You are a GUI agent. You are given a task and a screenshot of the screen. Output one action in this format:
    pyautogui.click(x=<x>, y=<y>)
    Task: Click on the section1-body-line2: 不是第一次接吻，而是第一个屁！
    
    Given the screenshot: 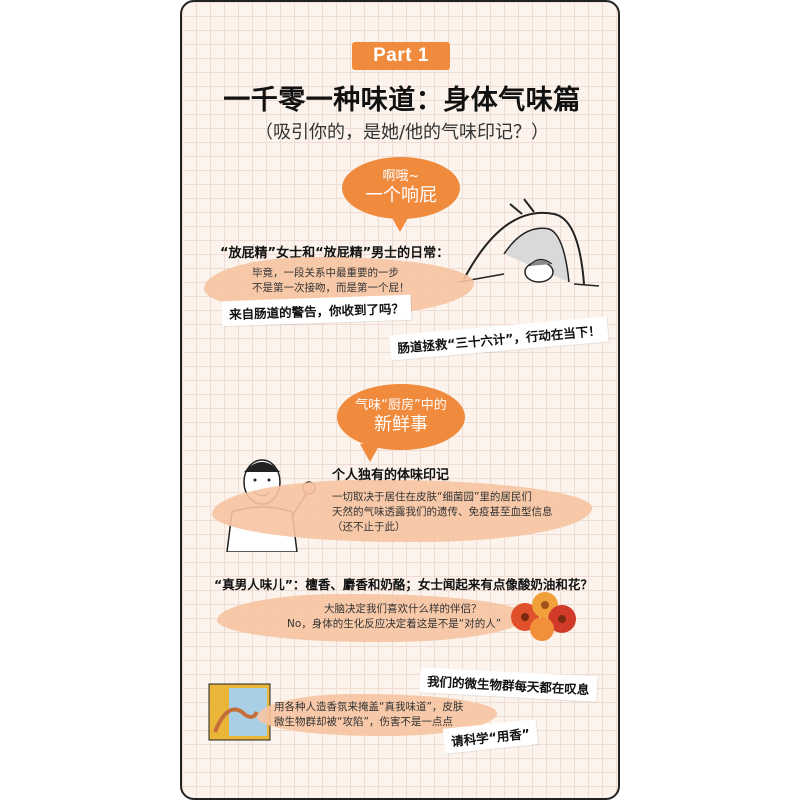 What is the action you would take?
    pyautogui.click(x=331, y=288)
    